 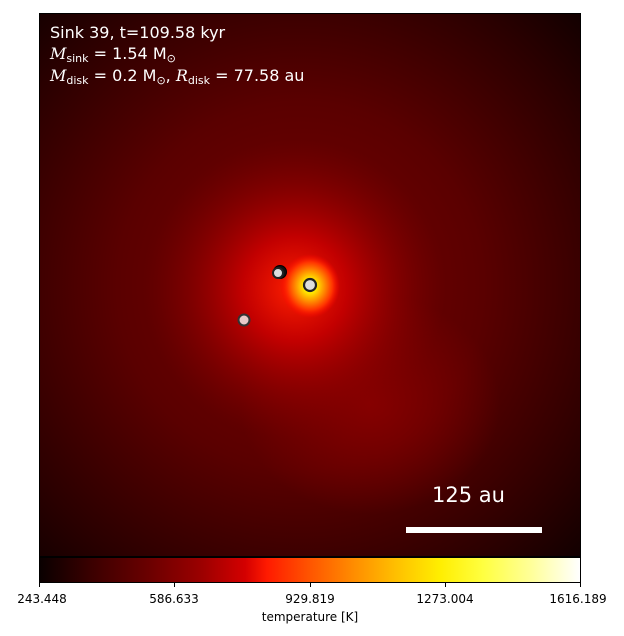 What do you see at coordinates (310, 599) in the screenshot?
I see `colorbar-tick-label: 929.819` at bounding box center [310, 599].